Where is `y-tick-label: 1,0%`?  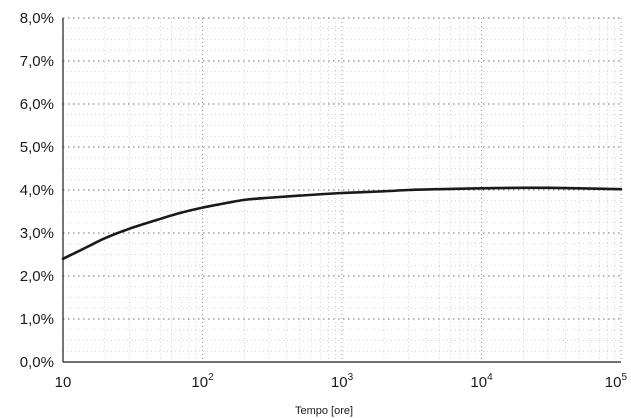 y-tick-label: 1,0% is located at coordinates (37, 319).